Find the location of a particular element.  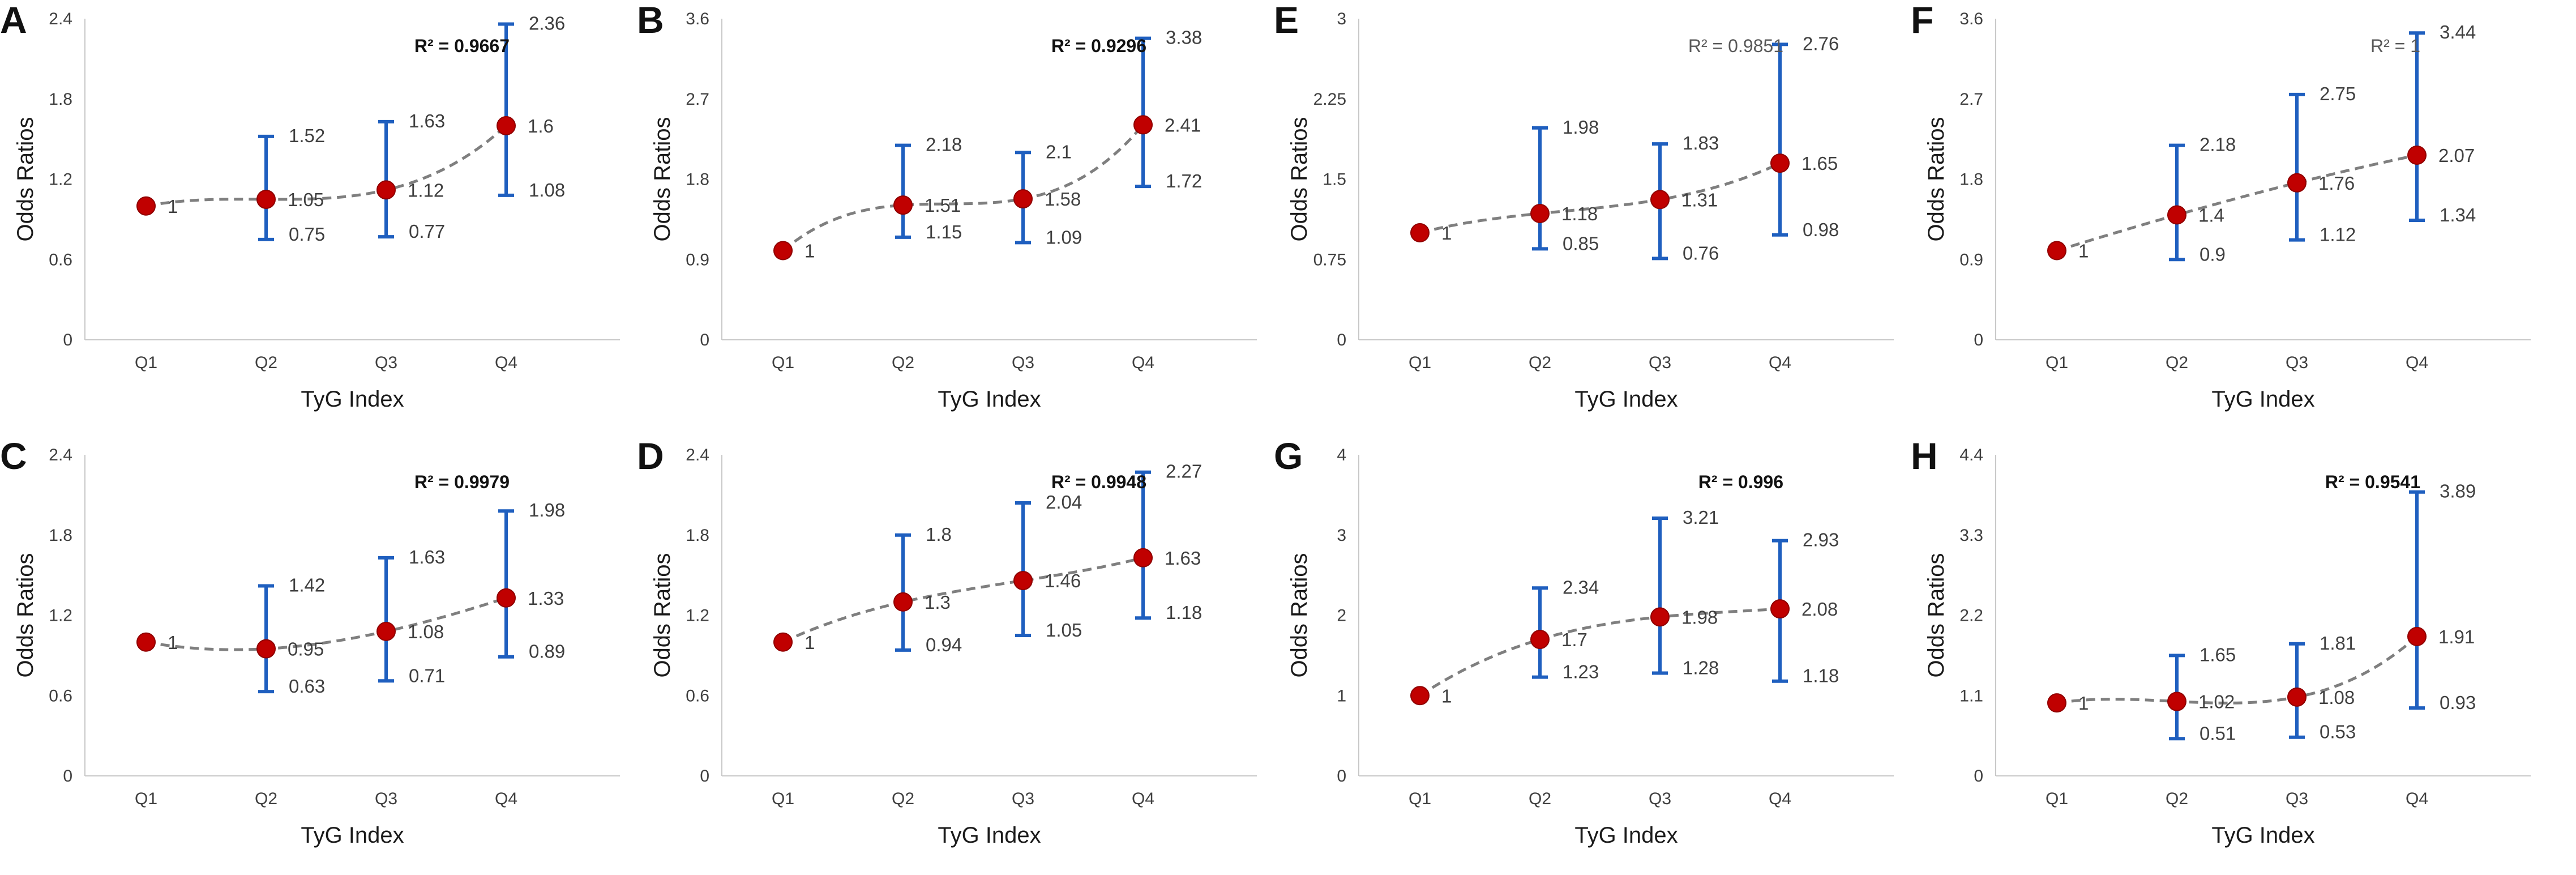

y-tick-label: 1 is located at coordinates (1341, 695).